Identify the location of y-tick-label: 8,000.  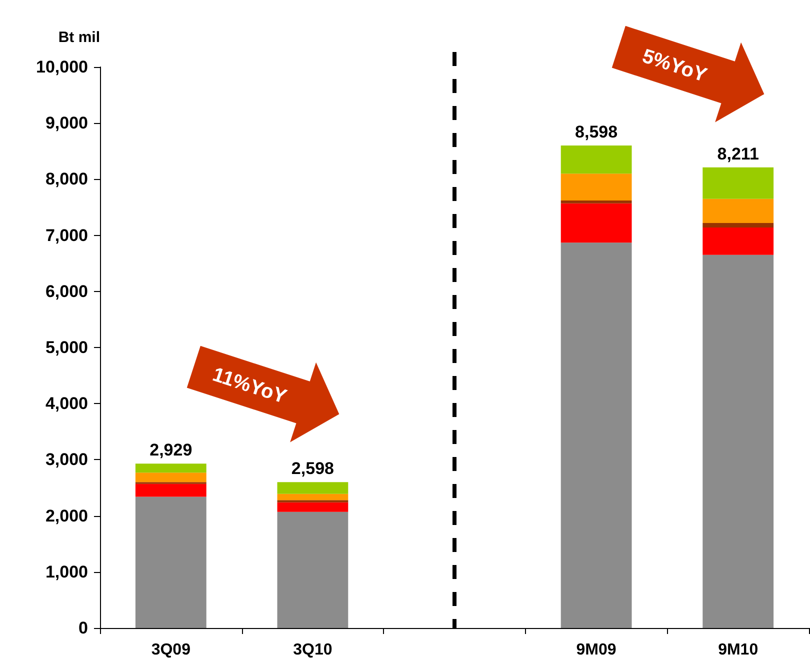
(66, 179).